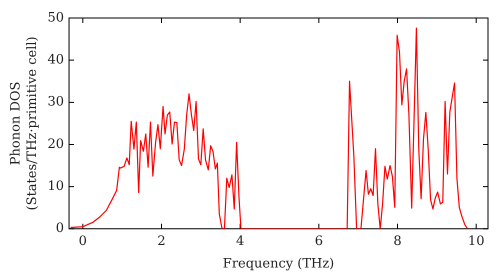 The height and width of the screenshot is (280, 500). What do you see at coordinates (55, 102) in the screenshot?
I see `y-tick-label: 30` at bounding box center [55, 102].